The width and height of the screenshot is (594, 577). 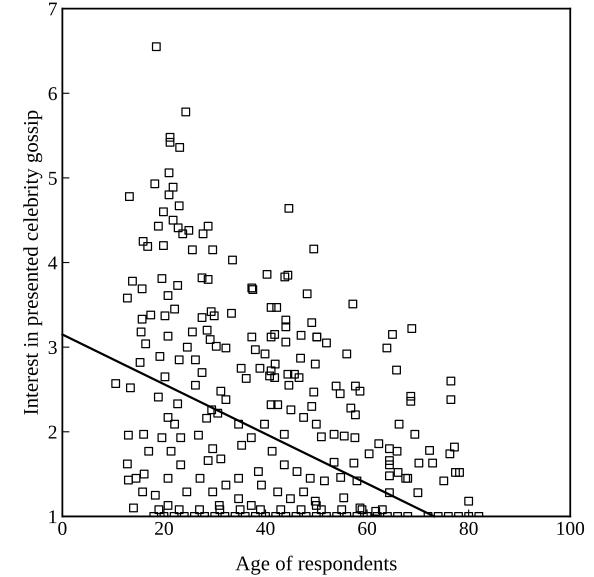 What do you see at coordinates (316, 565) in the screenshot?
I see `x-axis-title: Age of respondents` at bounding box center [316, 565].